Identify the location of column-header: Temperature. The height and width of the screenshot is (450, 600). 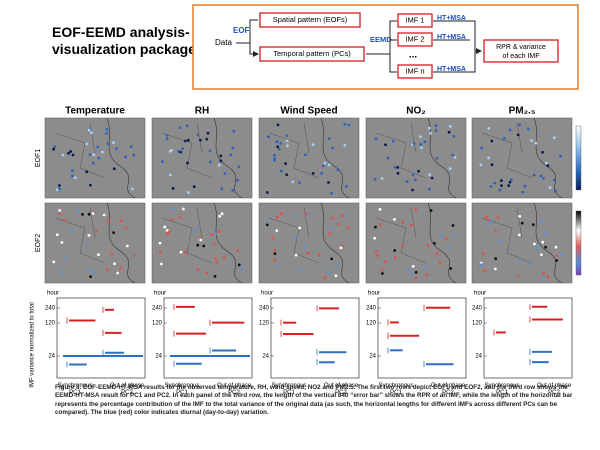
(95, 111).